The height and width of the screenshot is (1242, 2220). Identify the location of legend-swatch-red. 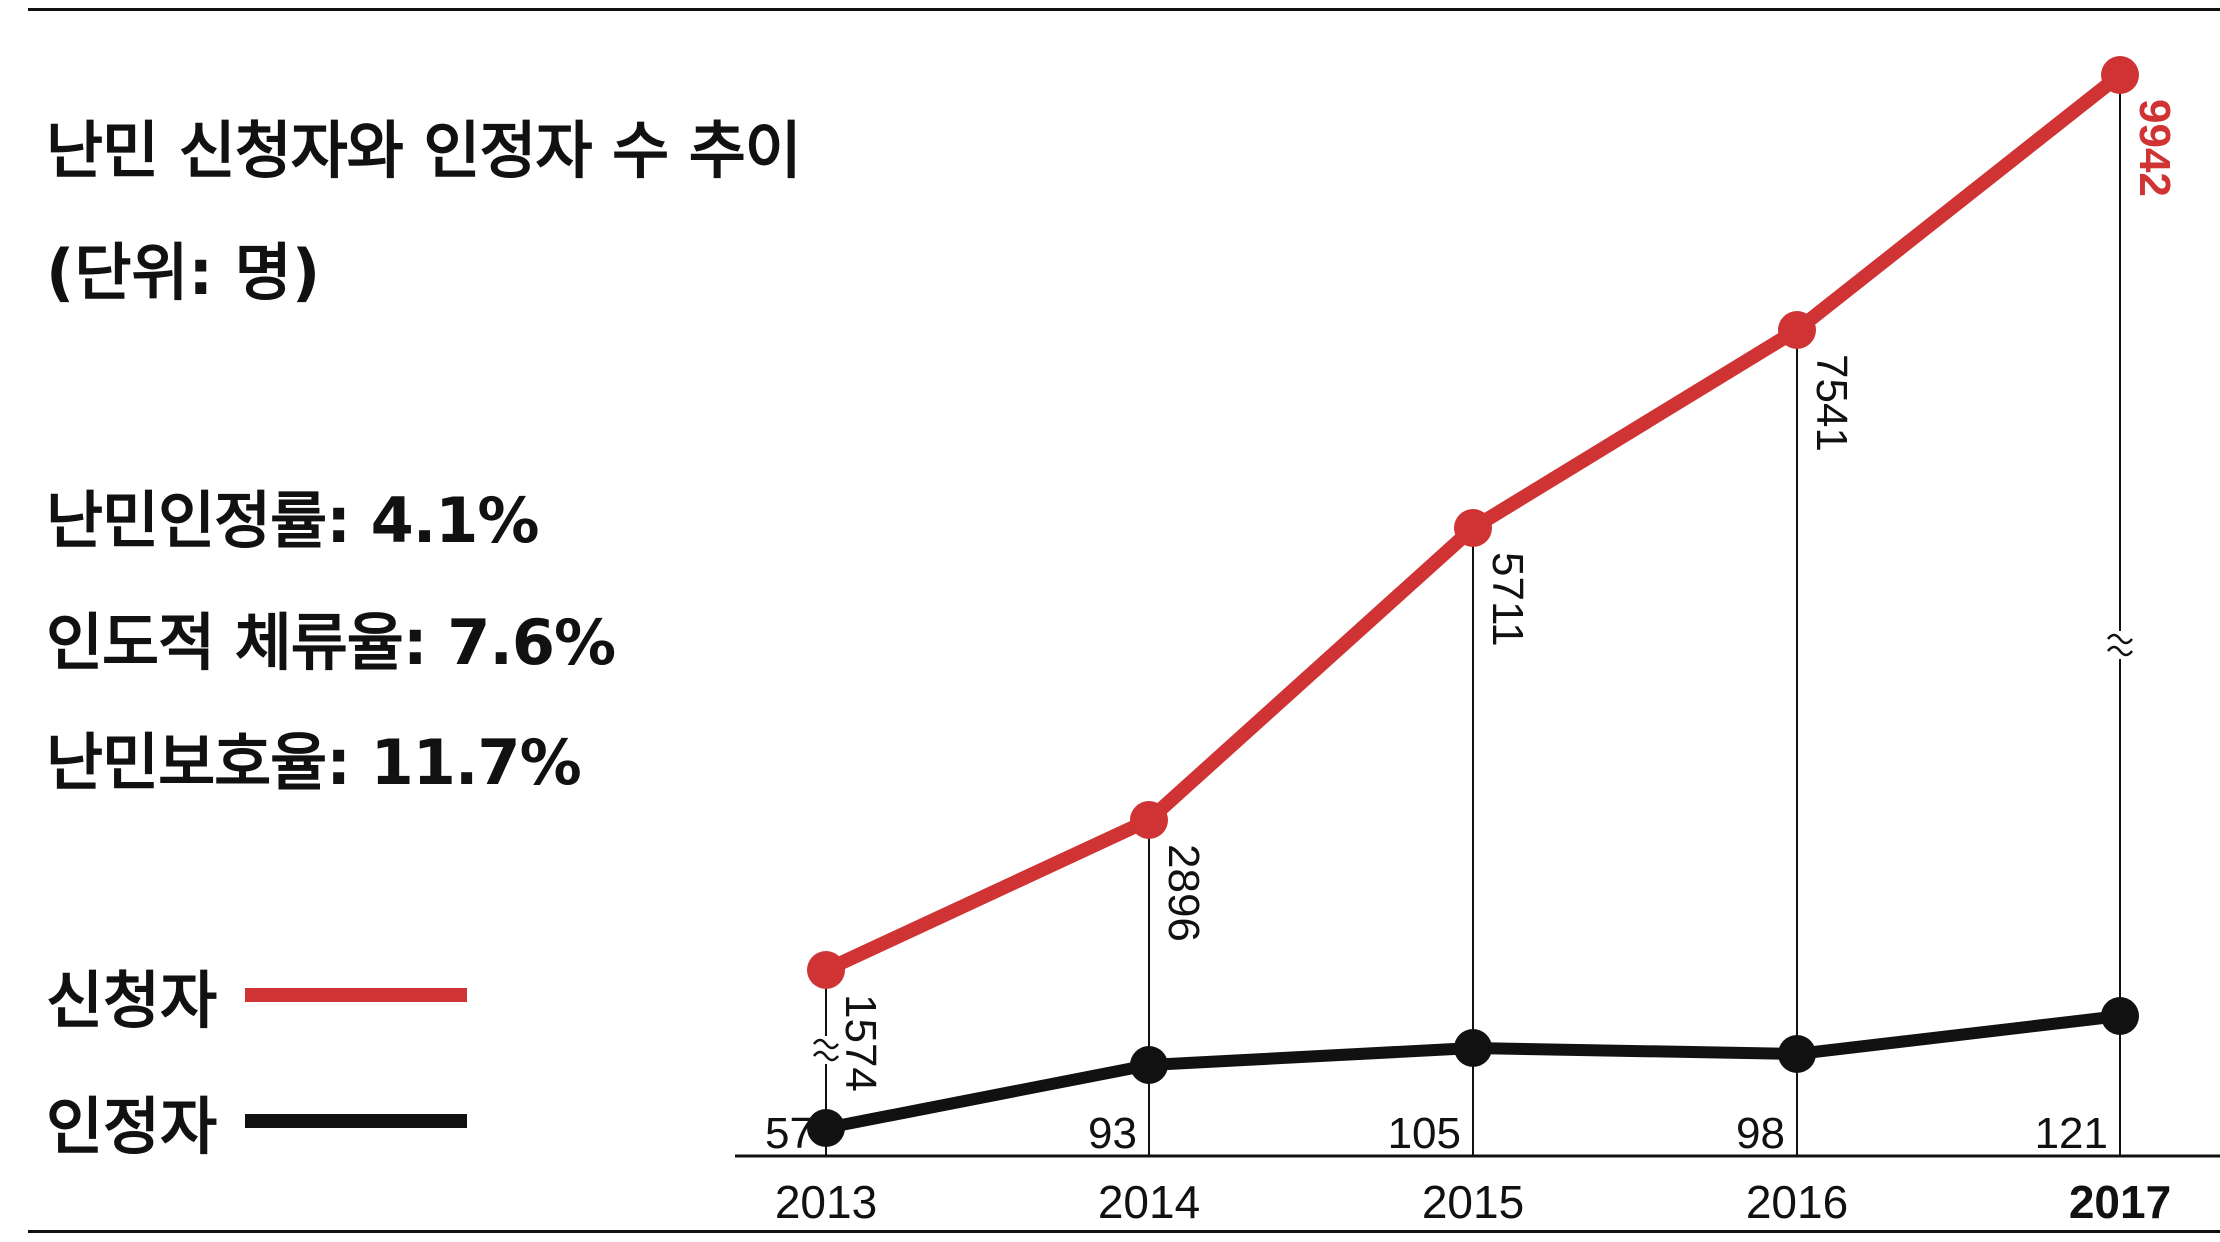
(356, 995).